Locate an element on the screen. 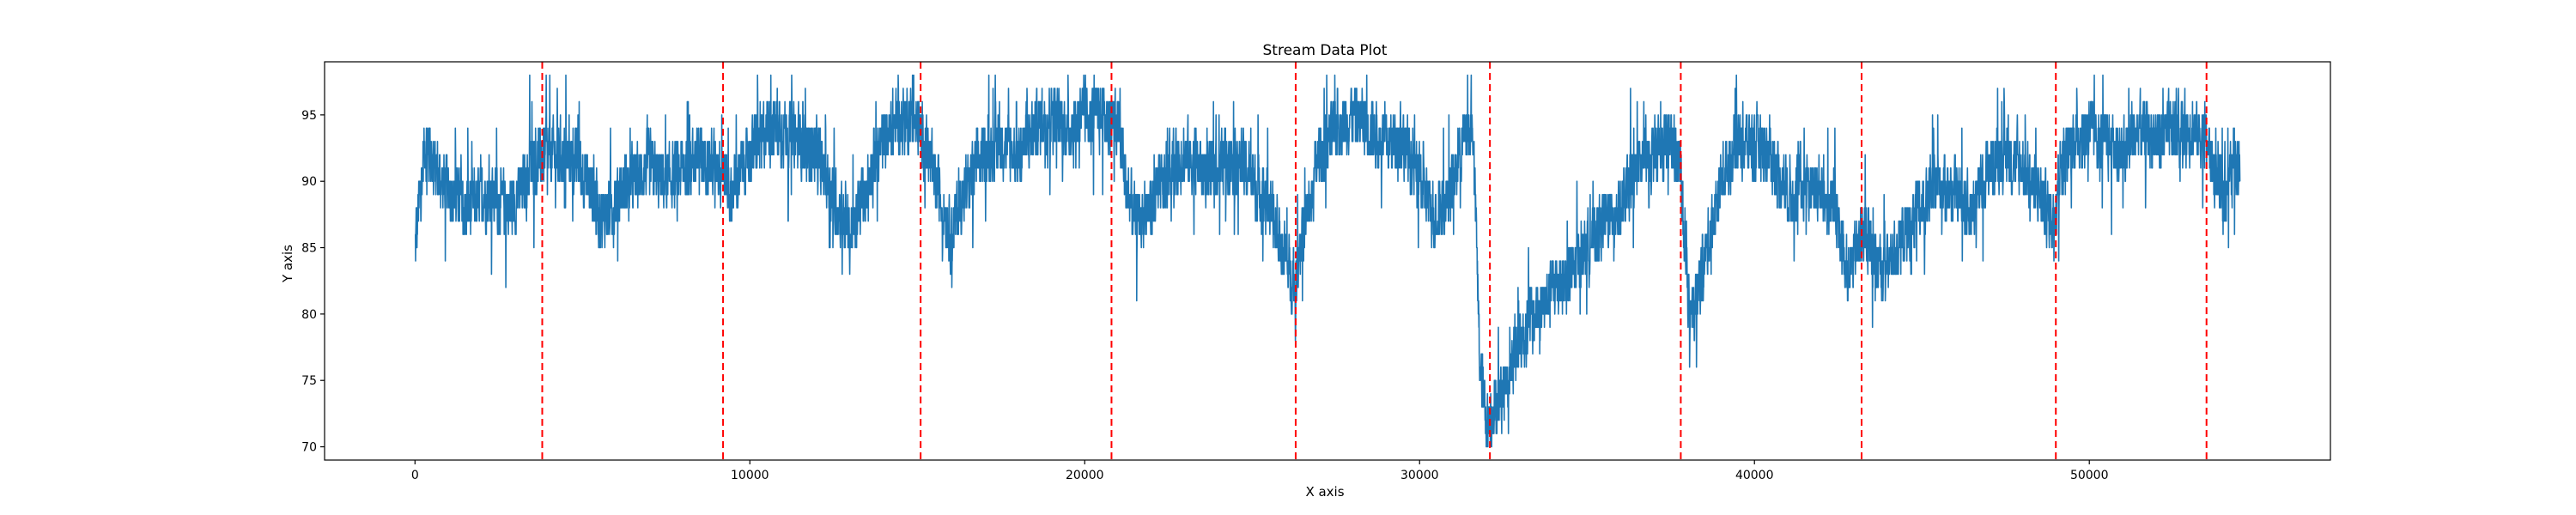 Image resolution: width=2576 pixels, height=515 pixels. x-tick-label: 50000 is located at coordinates (2090, 475).